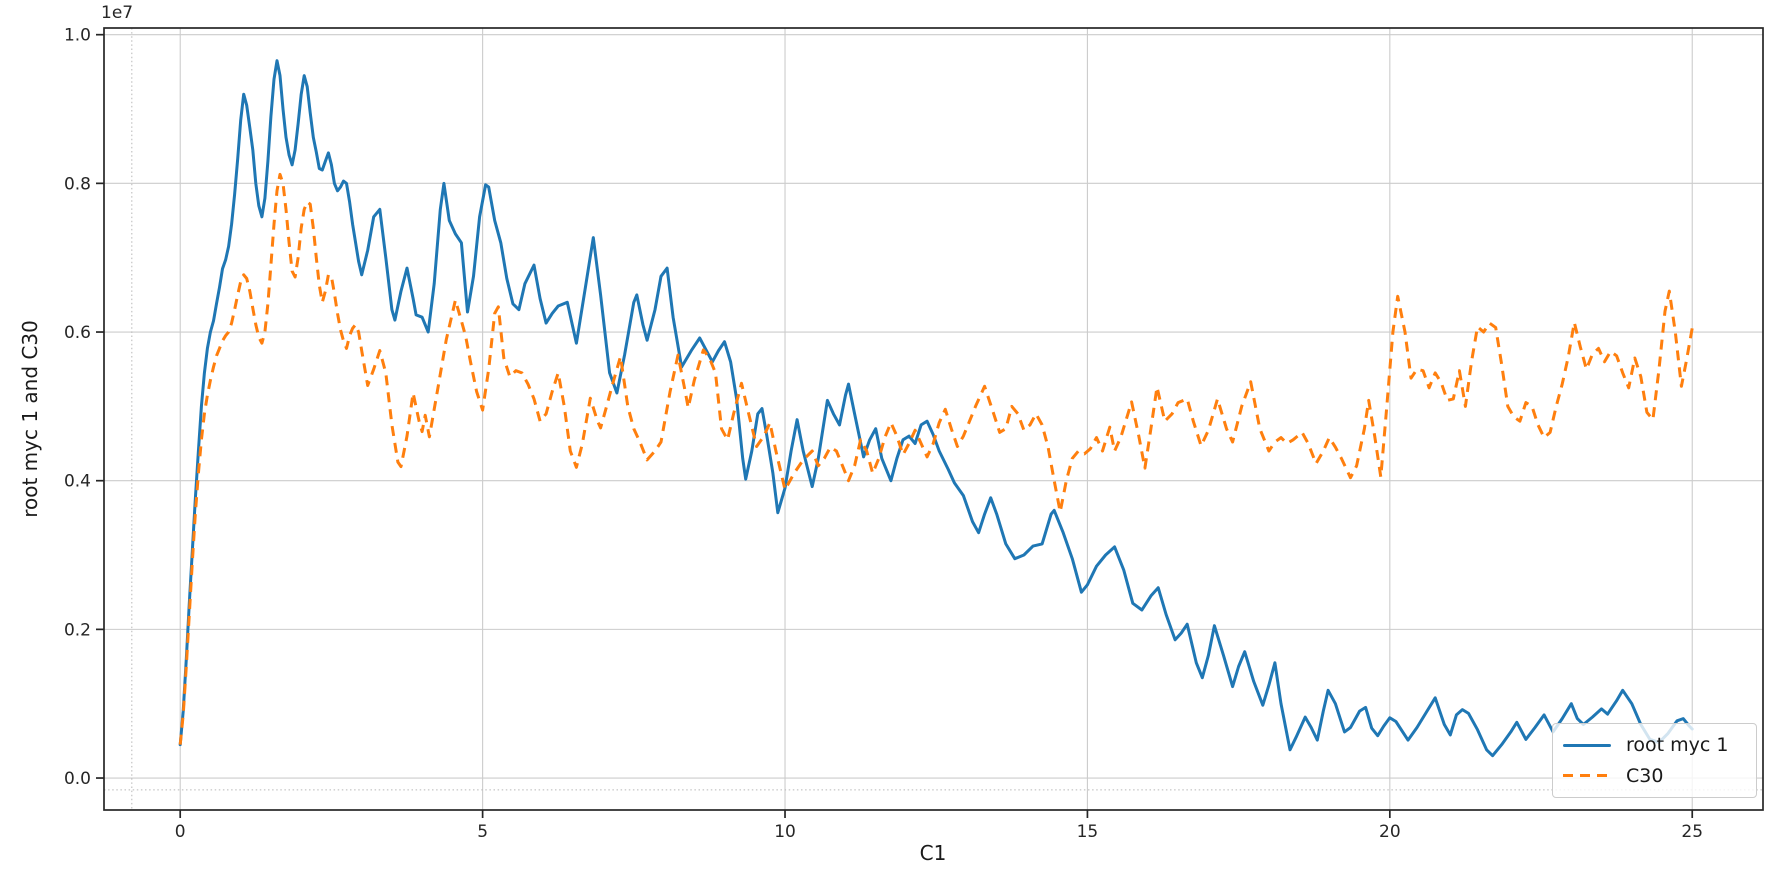 The width and height of the screenshot is (1788, 878). What do you see at coordinates (77, 630) in the screenshot?
I see `svg-text: 0.2` at bounding box center [77, 630].